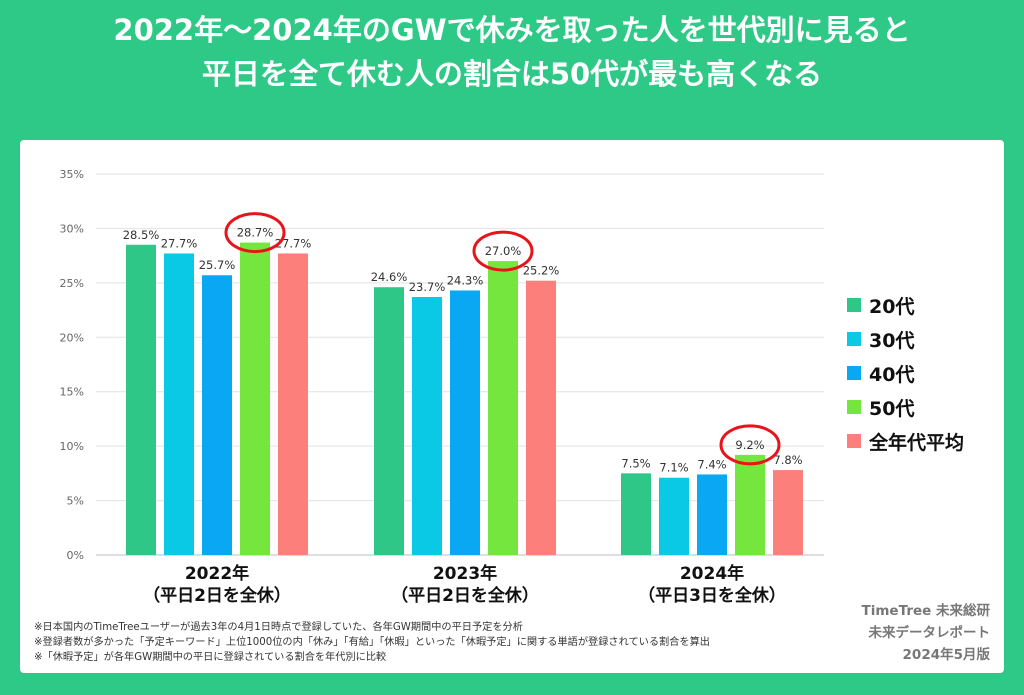  I want to click on y-tick-label: 30%, so click(72, 228).